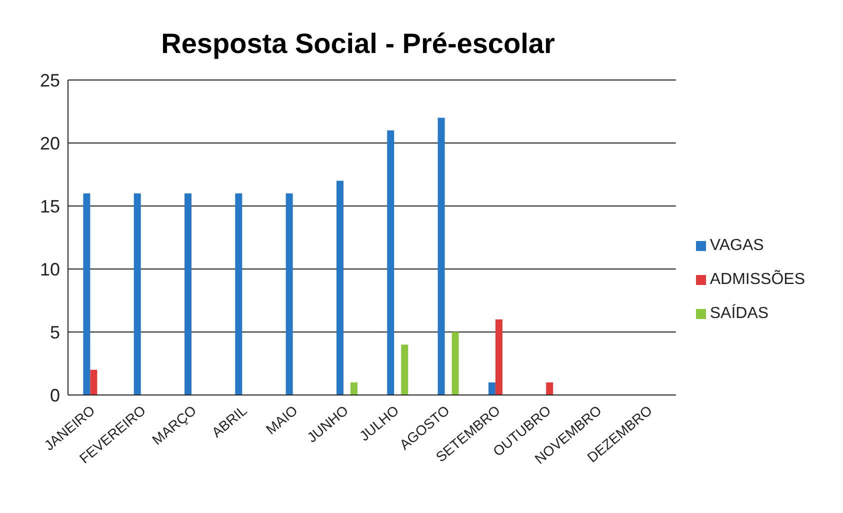 The width and height of the screenshot is (843, 513). Describe the element at coordinates (757, 279) in the screenshot. I see `legend-label: ADMISSÕES` at that location.